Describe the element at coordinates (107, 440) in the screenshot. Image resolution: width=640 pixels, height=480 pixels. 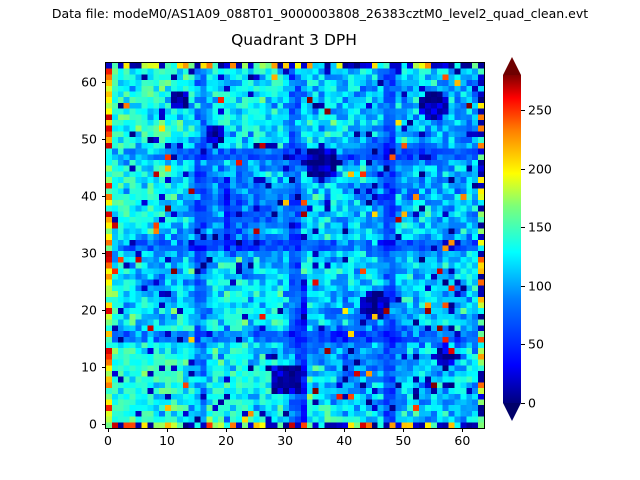
I see `x-tick-label: 0` at that location.